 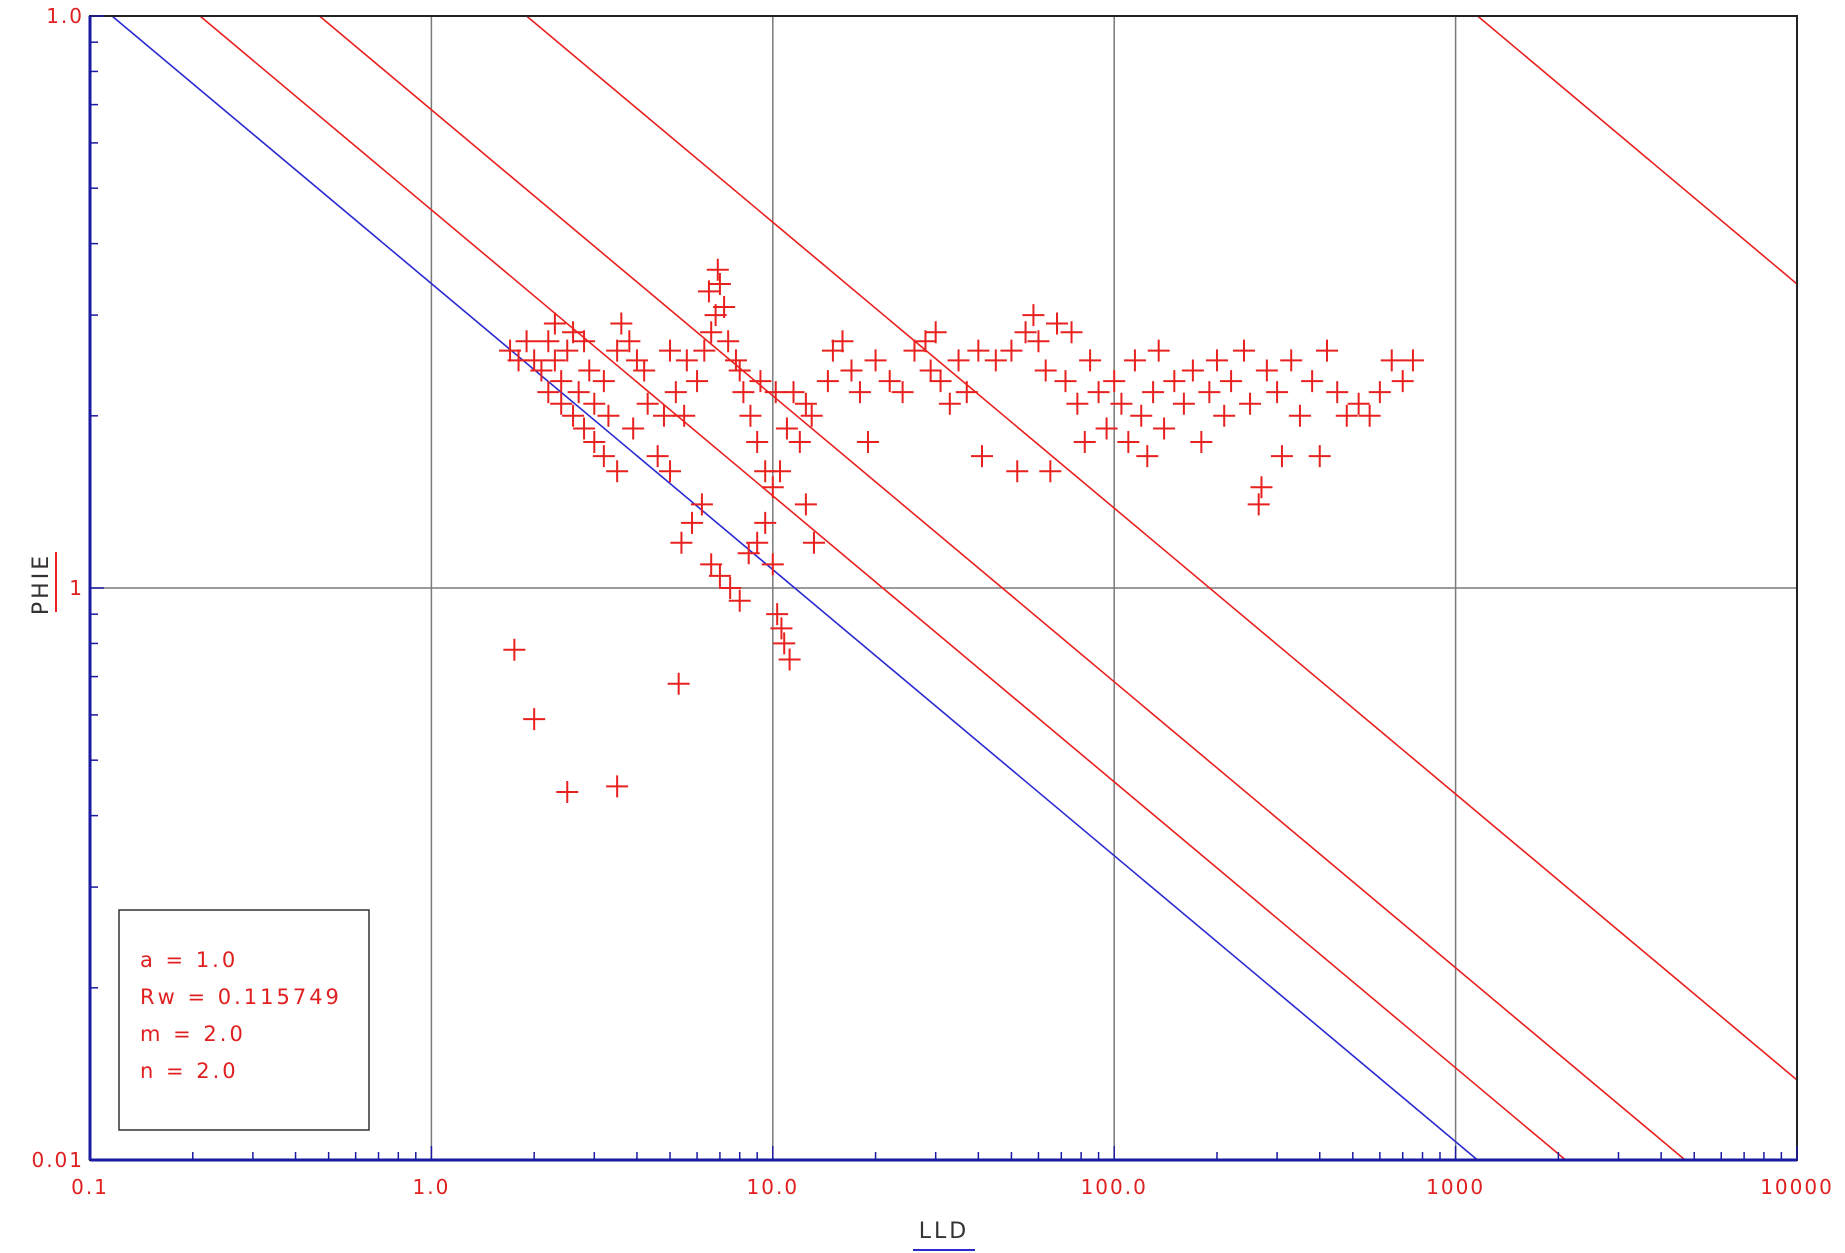 What do you see at coordinates (189, 960) in the screenshot?
I see `parameter-a: a = 1.0` at bounding box center [189, 960].